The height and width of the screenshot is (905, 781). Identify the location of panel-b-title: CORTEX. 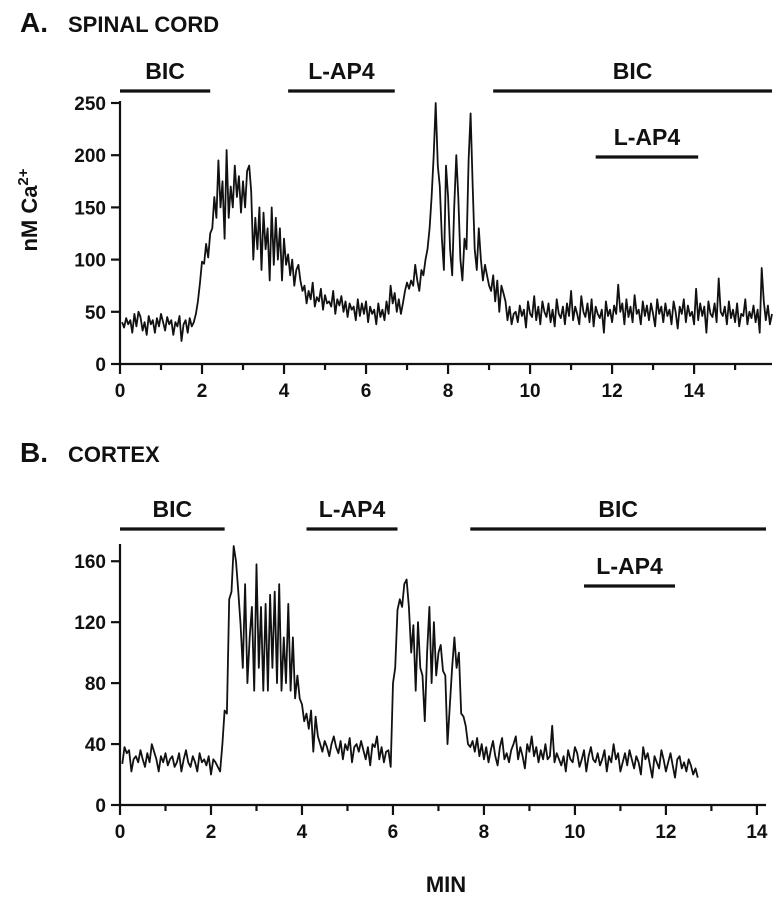
(114, 454).